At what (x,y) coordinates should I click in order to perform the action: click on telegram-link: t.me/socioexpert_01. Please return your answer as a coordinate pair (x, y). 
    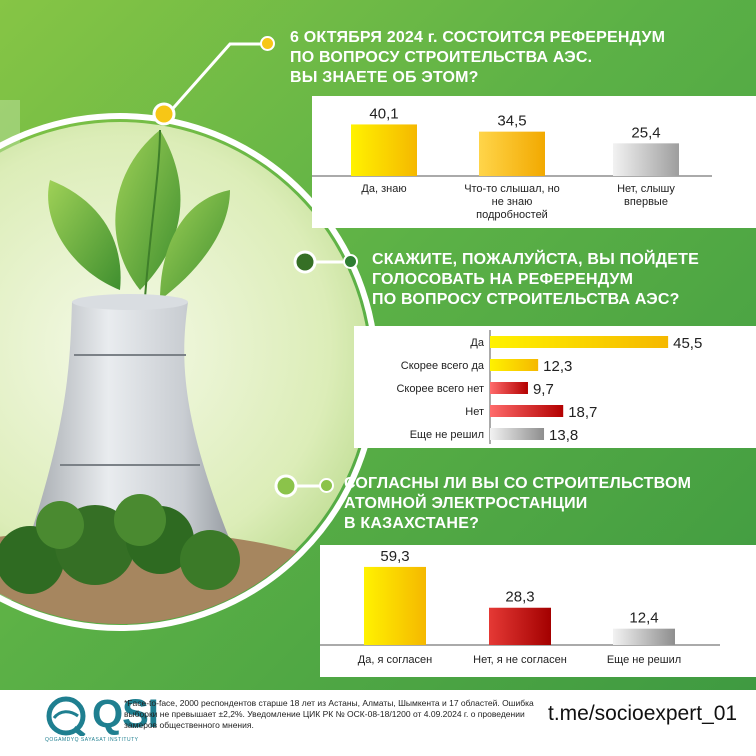
    Looking at the image, I should click on (643, 713).